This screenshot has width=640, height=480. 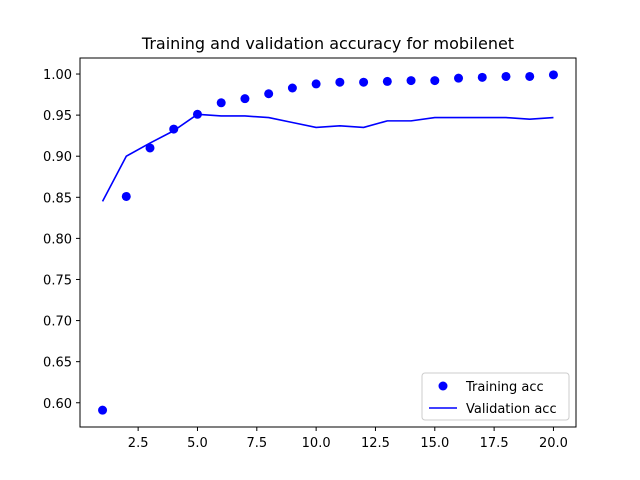 What do you see at coordinates (138, 443) in the screenshot?
I see `x-tick-label: 2.5` at bounding box center [138, 443].